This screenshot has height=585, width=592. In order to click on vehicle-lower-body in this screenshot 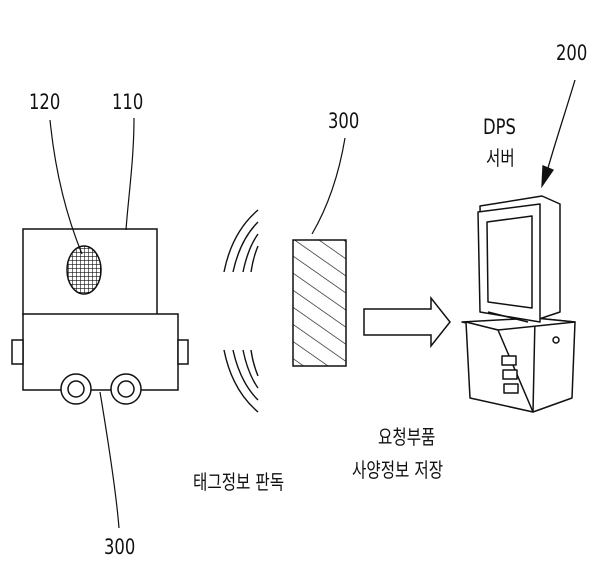, I will do `click(100, 352)`.